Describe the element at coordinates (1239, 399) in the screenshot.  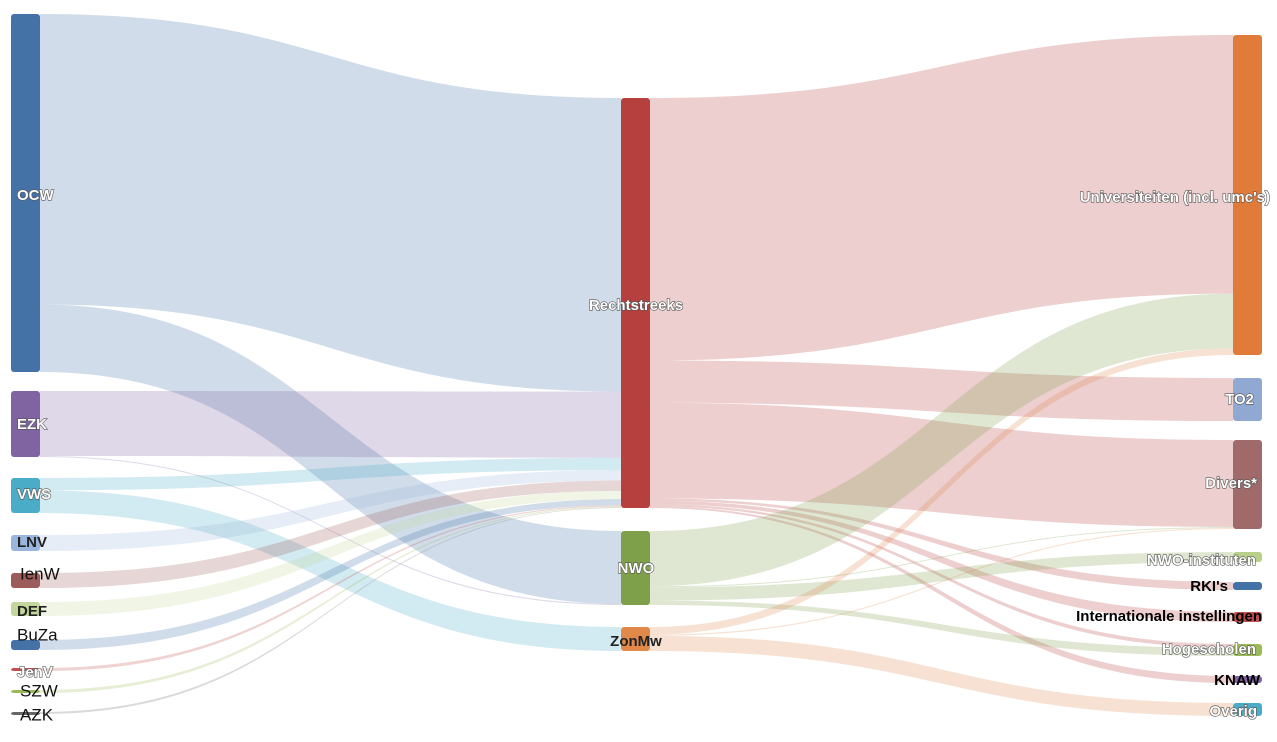
I see `label-TO2: TO2` at that location.